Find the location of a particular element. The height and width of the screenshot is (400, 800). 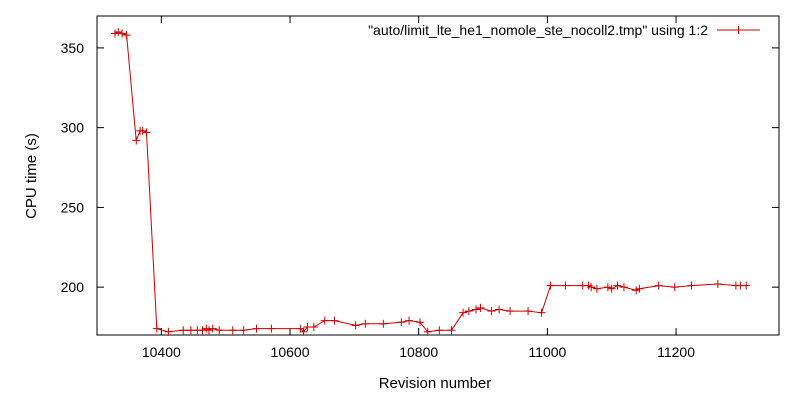

y-tick-label: 200 is located at coordinates (73, 287).